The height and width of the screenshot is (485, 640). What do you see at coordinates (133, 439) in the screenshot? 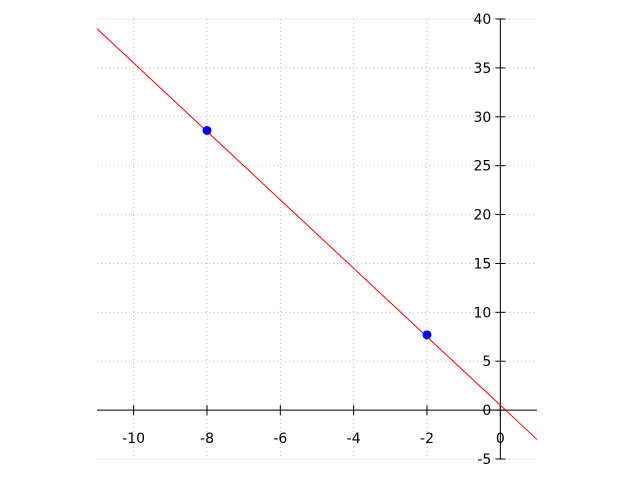
I see `x-tick-label: -10` at bounding box center [133, 439].